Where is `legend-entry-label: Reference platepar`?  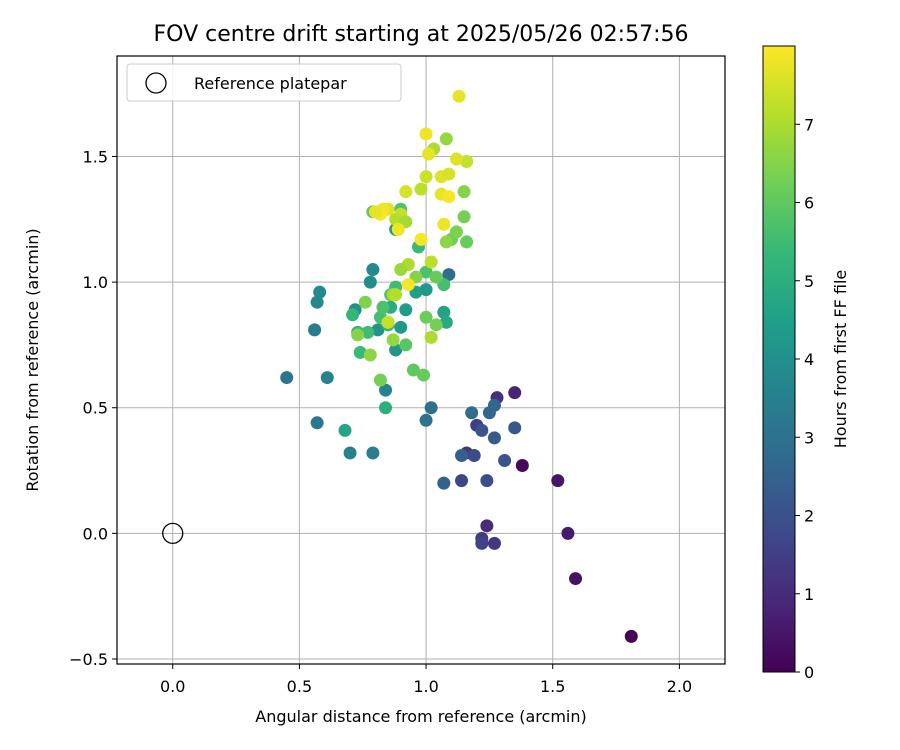
legend-entry-label: Reference platepar is located at coordinates (270, 83).